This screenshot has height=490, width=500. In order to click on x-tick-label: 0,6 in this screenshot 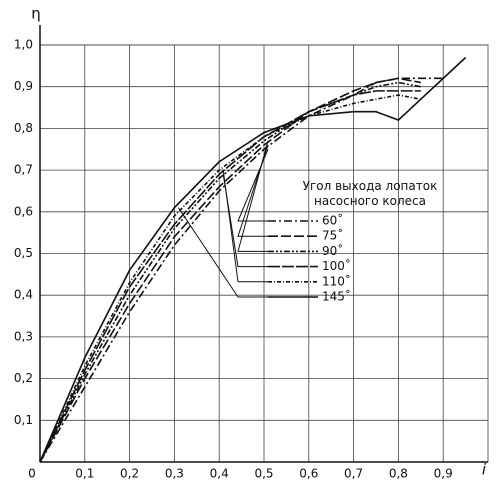, I will do `click(308, 474)`.